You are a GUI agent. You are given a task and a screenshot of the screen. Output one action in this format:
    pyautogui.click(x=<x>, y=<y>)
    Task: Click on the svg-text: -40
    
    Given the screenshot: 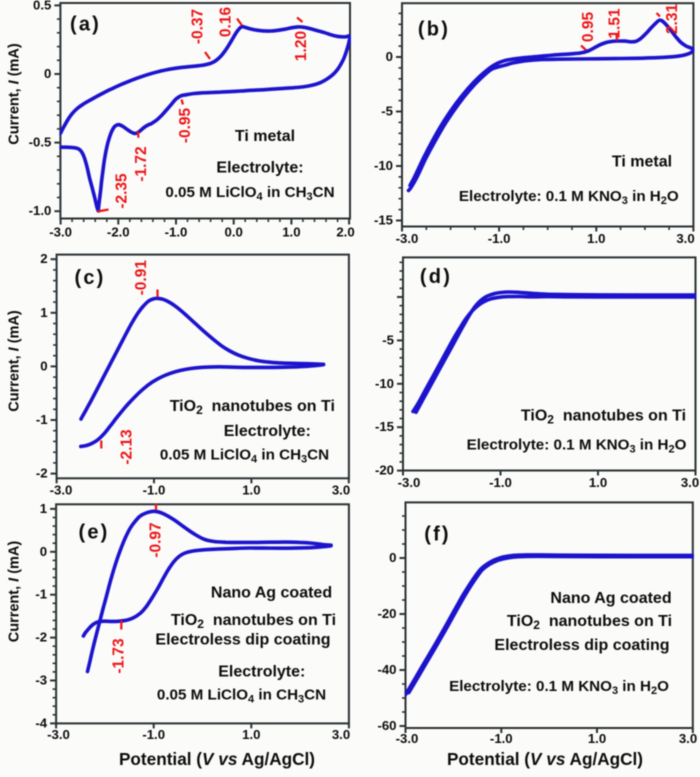 What is the action you would take?
    pyautogui.click(x=386, y=669)
    